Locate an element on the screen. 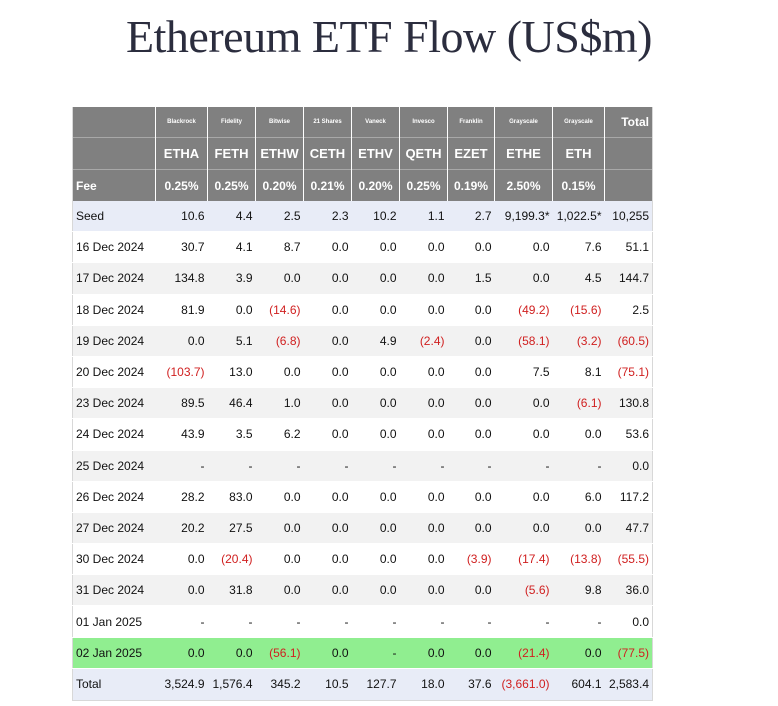 This screenshot has height=706, width=778. ticker-header: ETHW is located at coordinates (279, 153).